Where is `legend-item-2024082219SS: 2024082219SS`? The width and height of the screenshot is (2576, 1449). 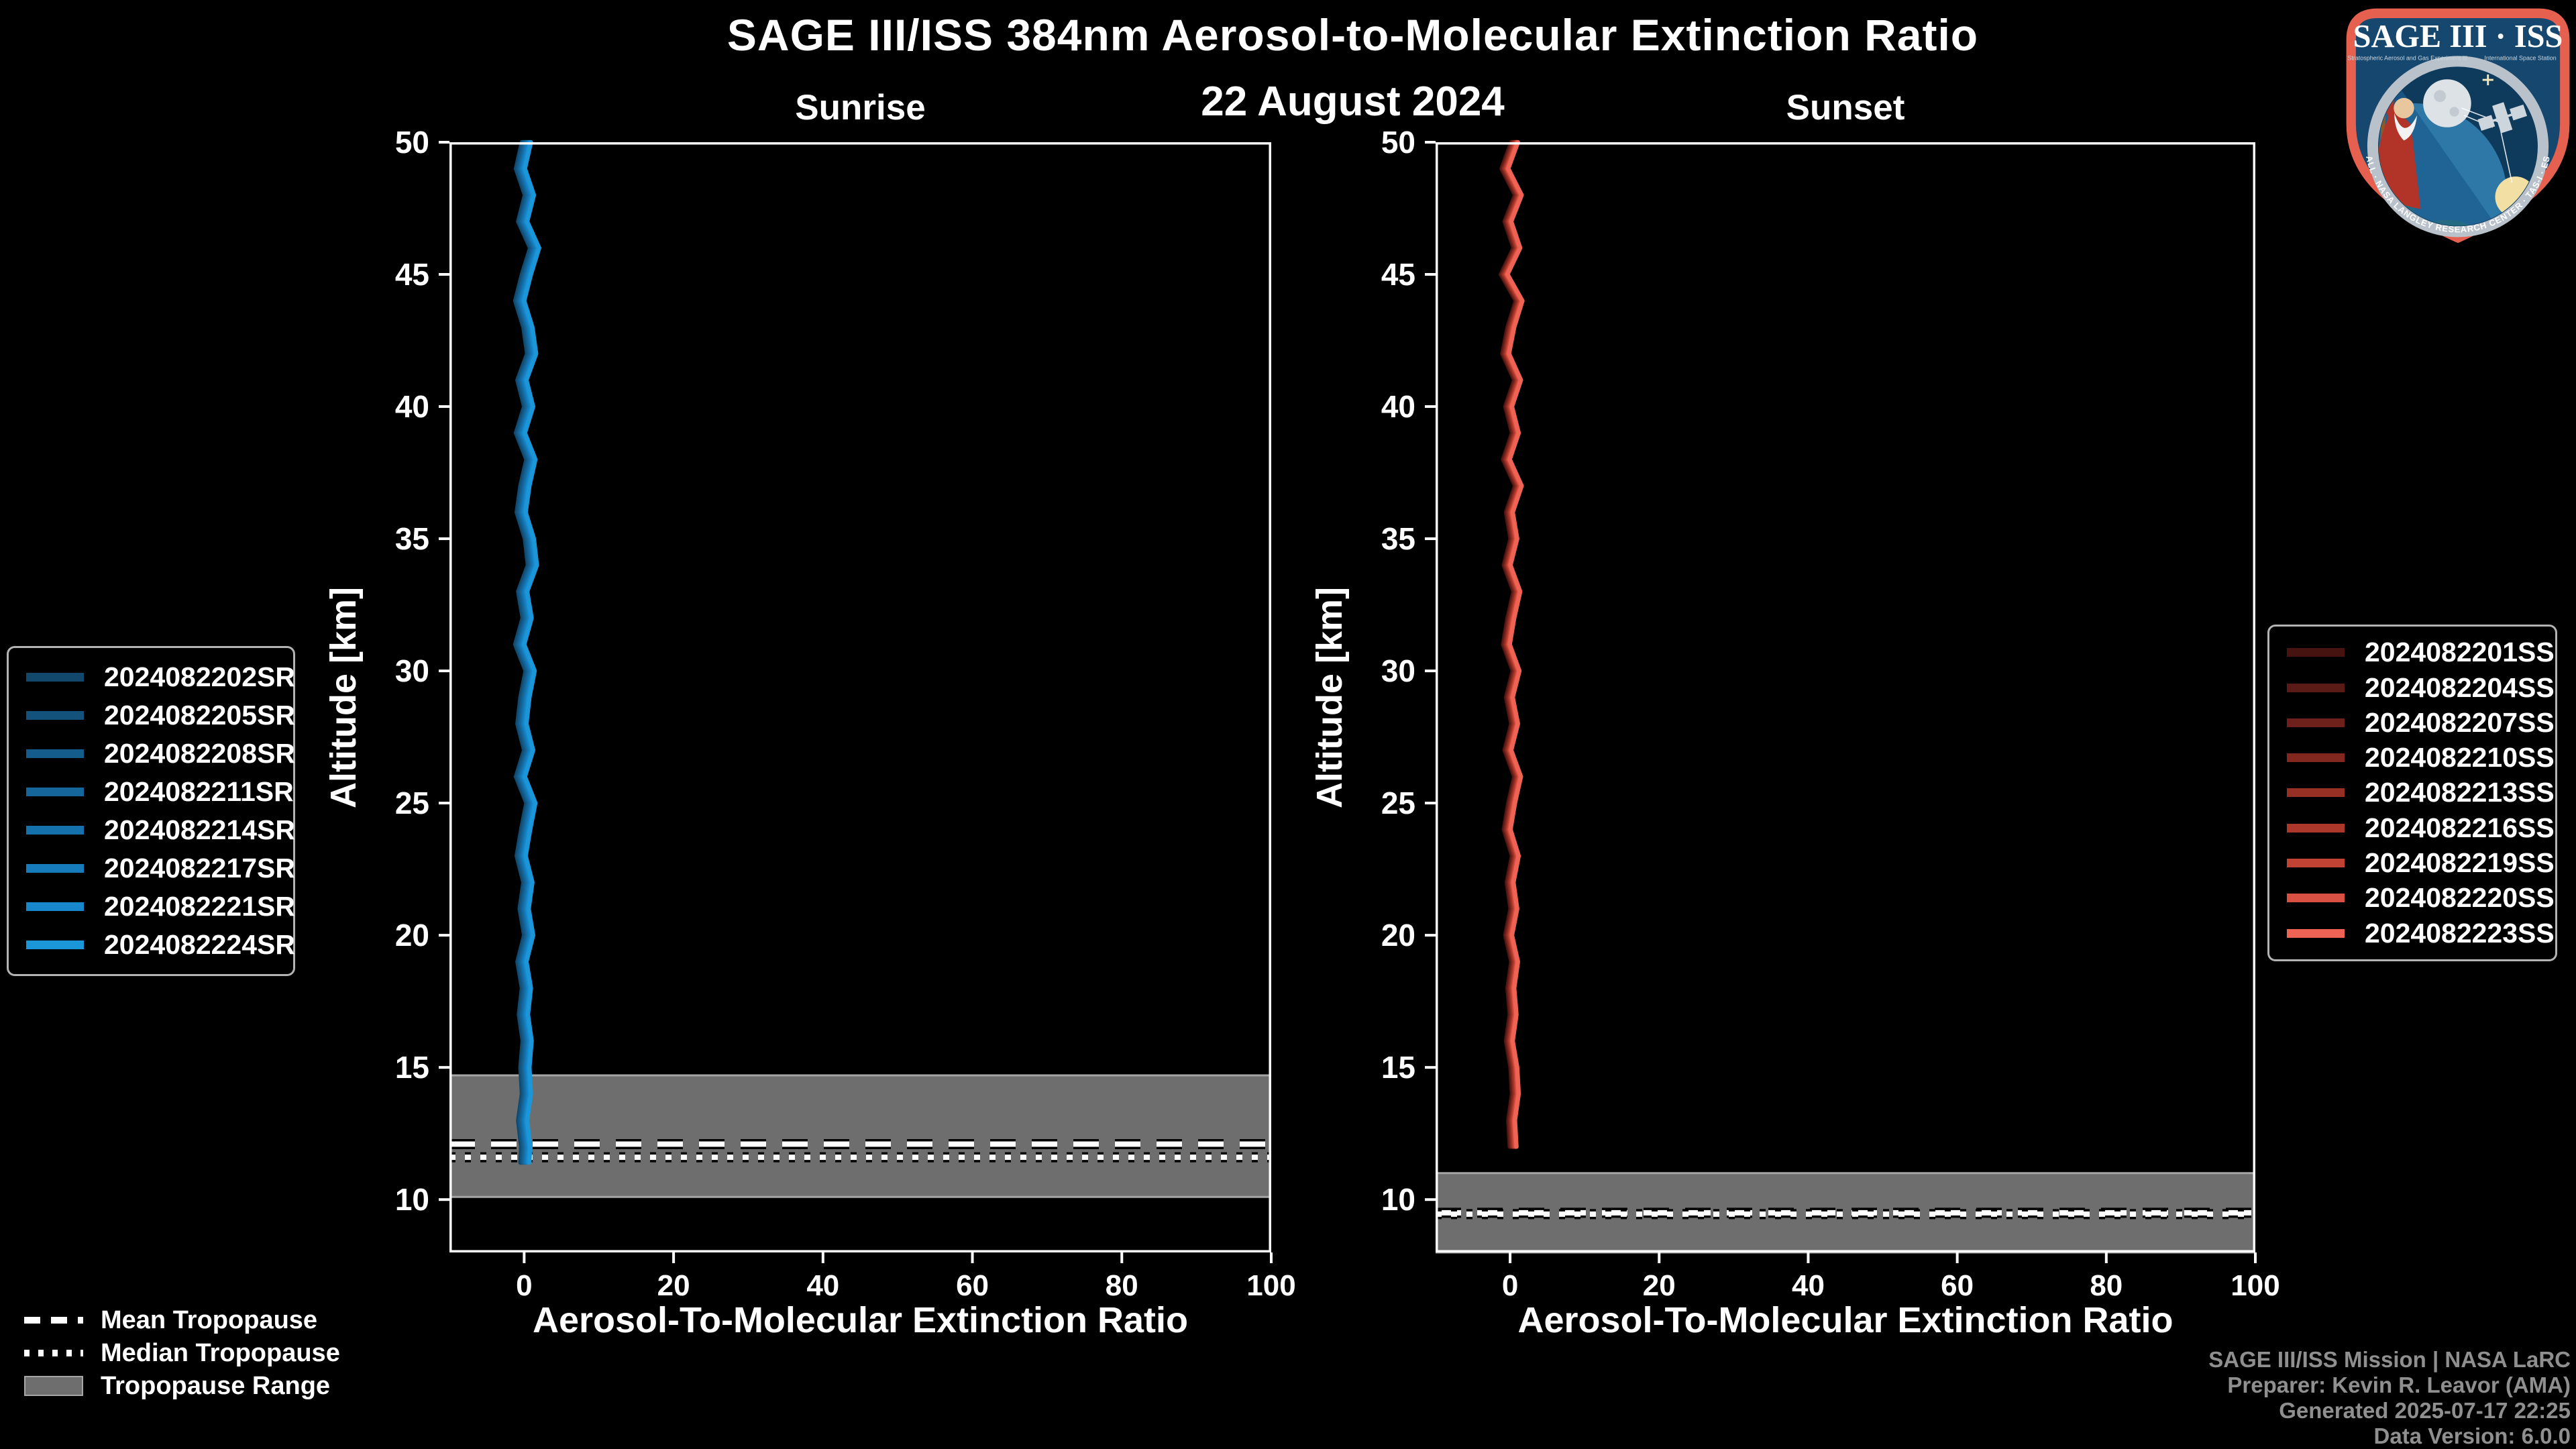 legend-item-2024082219SS: 2024082219SS is located at coordinates (2421, 863).